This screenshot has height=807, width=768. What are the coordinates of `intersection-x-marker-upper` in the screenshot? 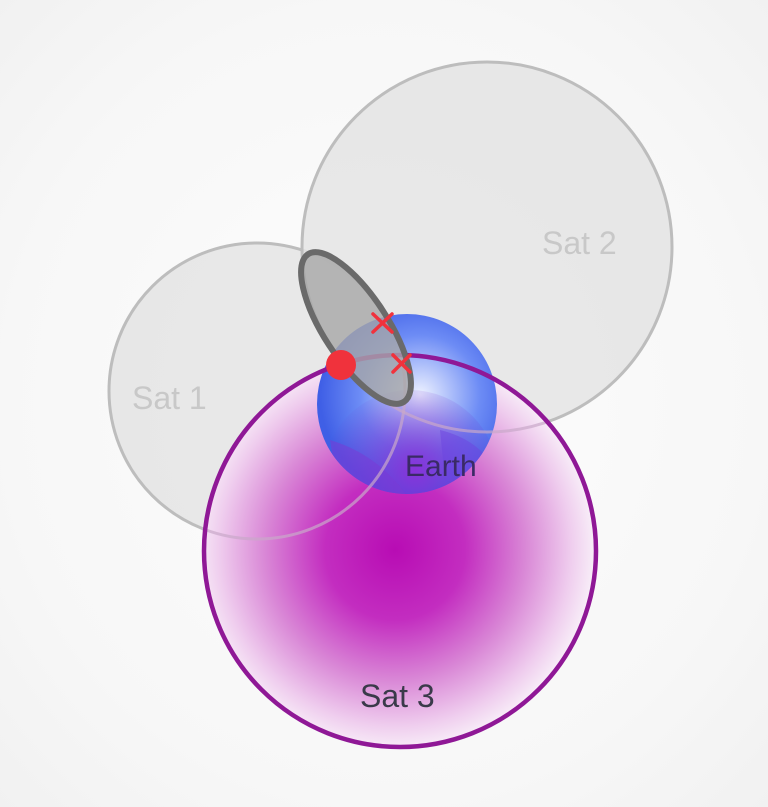 It's located at (382, 323).